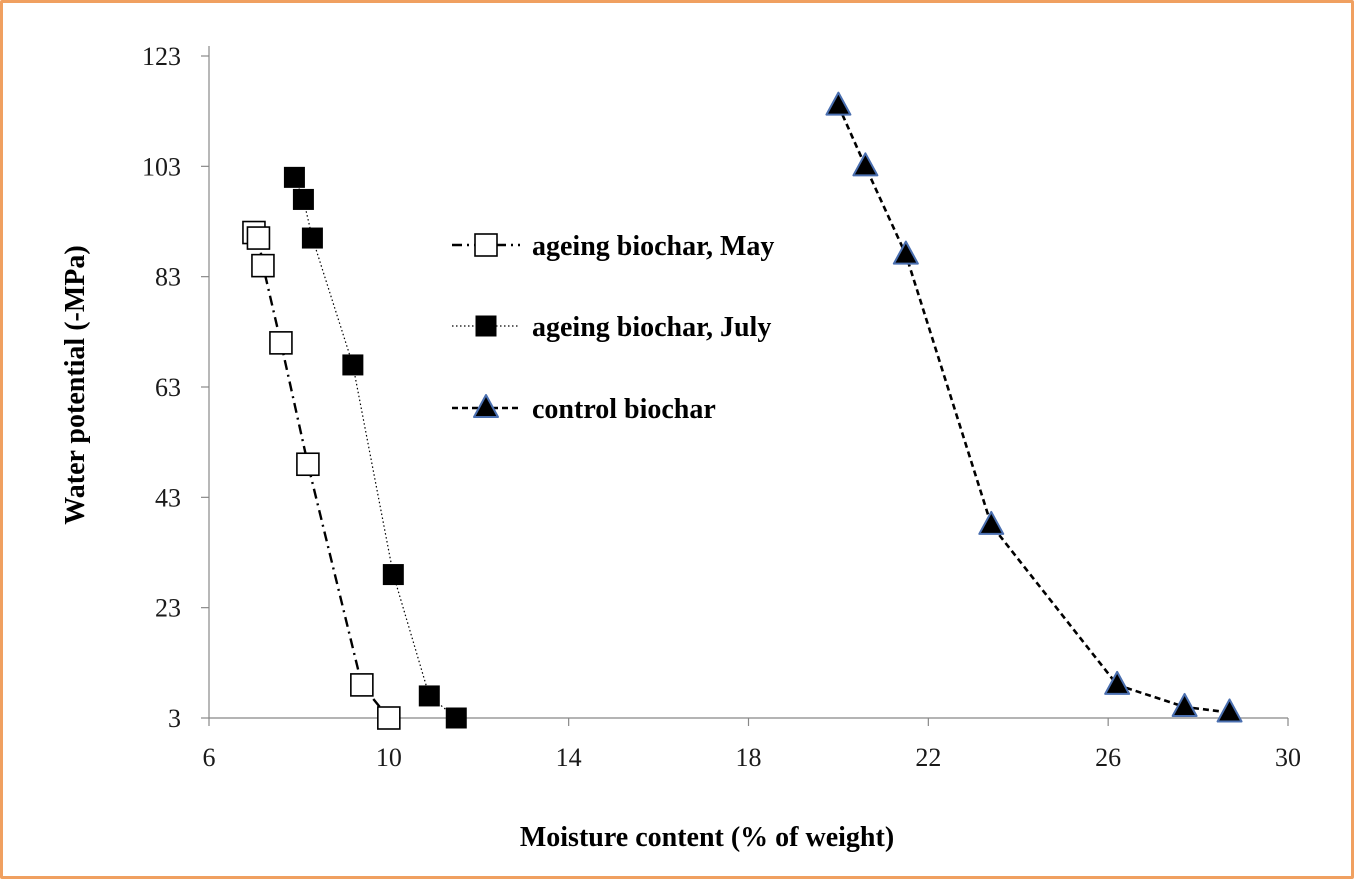 Image resolution: width=1354 pixels, height=879 pixels. I want to click on legend-label: control biochar, so click(624, 409).